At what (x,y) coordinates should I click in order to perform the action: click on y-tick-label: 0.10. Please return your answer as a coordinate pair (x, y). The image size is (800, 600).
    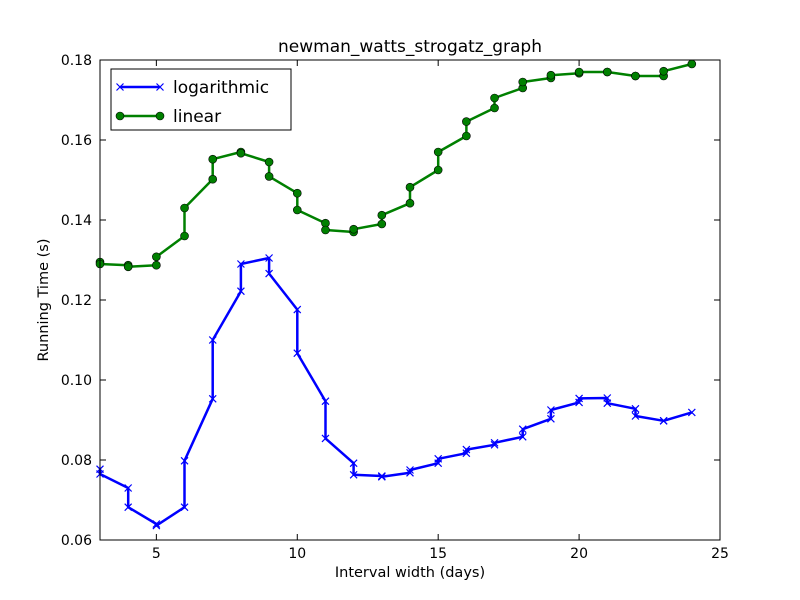
    Looking at the image, I should click on (76, 381).